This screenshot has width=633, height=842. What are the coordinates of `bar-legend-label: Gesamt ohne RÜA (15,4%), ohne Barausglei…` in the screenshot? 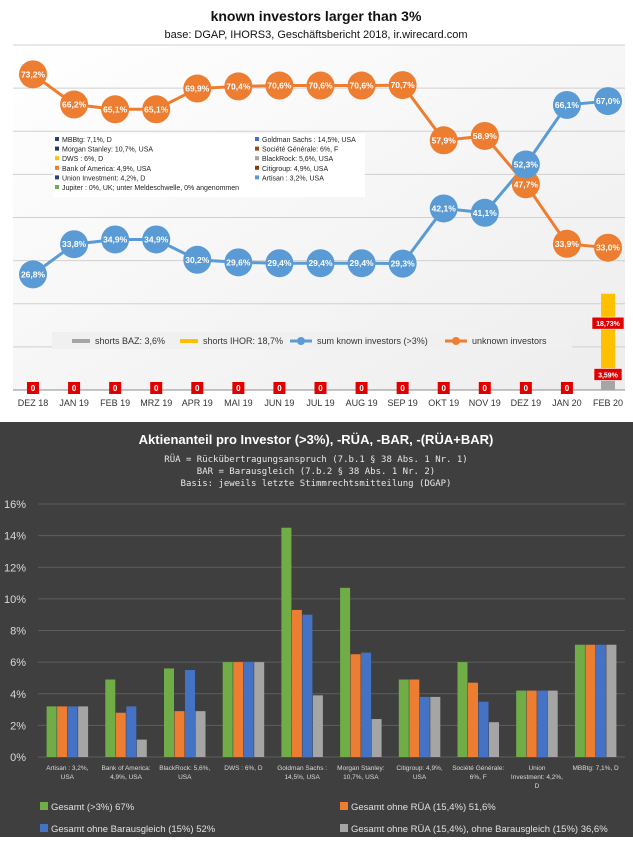 It's located at (479, 829).